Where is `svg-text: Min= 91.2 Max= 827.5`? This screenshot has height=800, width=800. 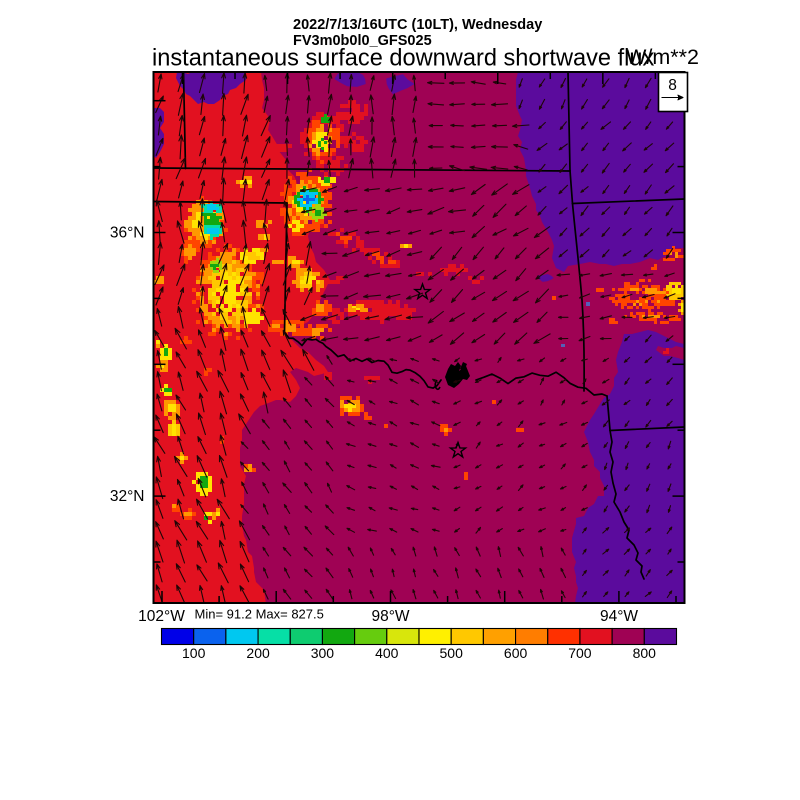
svg-text: Min= 91.2 Max= 827.5 is located at coordinates (259, 614).